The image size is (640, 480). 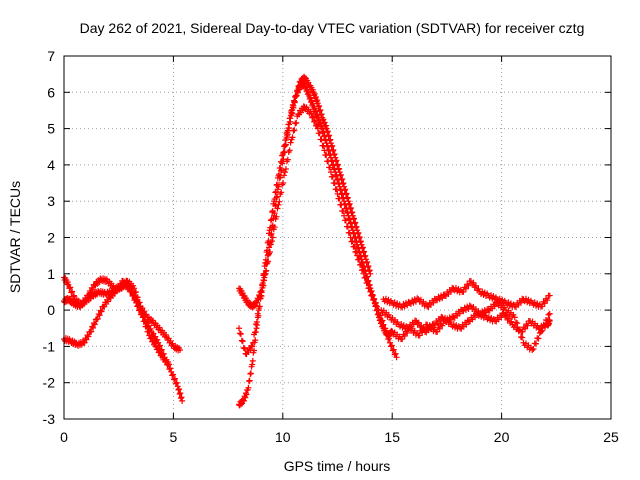 What do you see at coordinates (174, 437) in the screenshot?
I see `x-tick-label: 5` at bounding box center [174, 437].